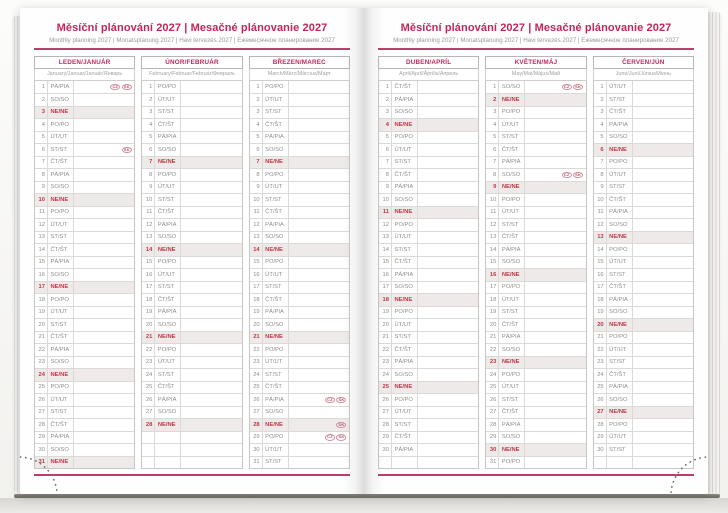 Image resolution: width=728 pixels, height=513 pixels. What do you see at coordinates (643, 424) in the screenshot?
I see `day-row: 28 PO/PO` at bounding box center [643, 424].